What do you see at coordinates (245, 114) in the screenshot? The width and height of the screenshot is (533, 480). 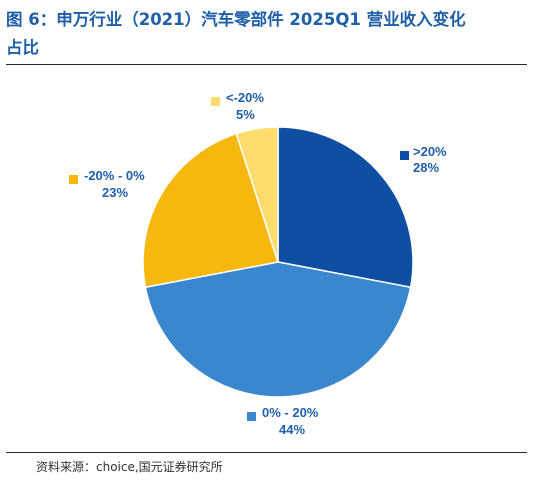 I see `slice-value-label-3: 5%` at bounding box center [245, 114].